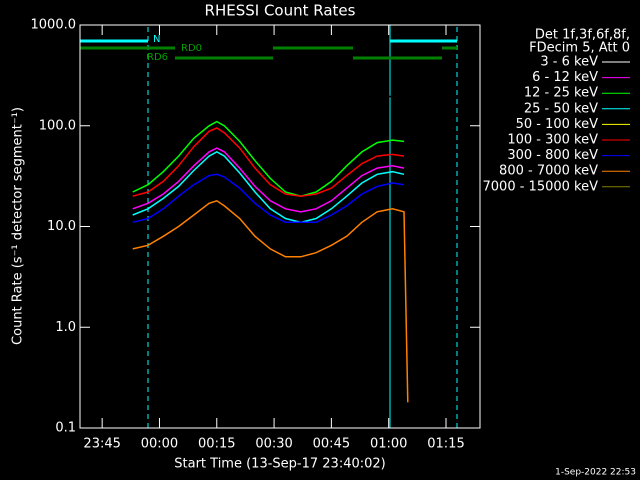 This screenshot has height=480, width=640. I want to click on annotation: N, so click(156, 39).